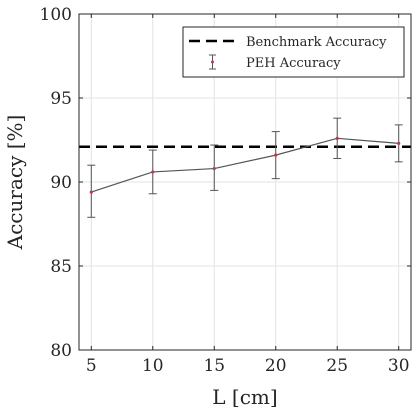 This screenshot has width=415, height=413. What do you see at coordinates (244, 397) in the screenshot?
I see `x-axis-title: L [cm]` at bounding box center [244, 397].